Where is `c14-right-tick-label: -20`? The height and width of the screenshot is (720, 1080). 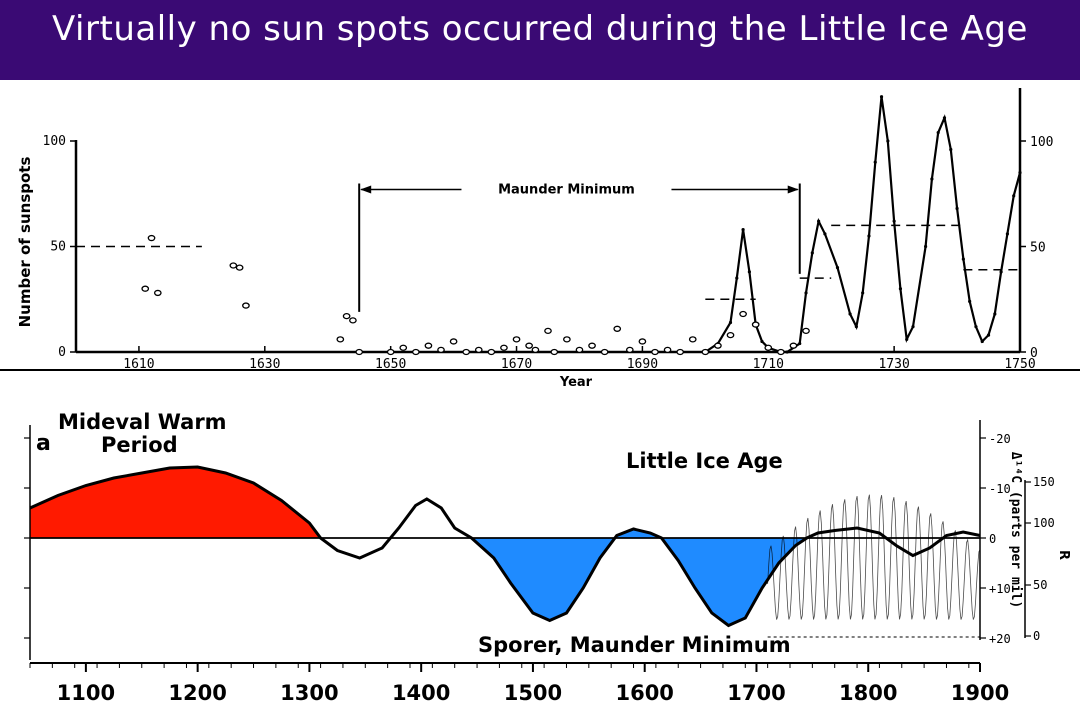 c14-right-tick-label: -20 is located at coordinates (1000, 439).